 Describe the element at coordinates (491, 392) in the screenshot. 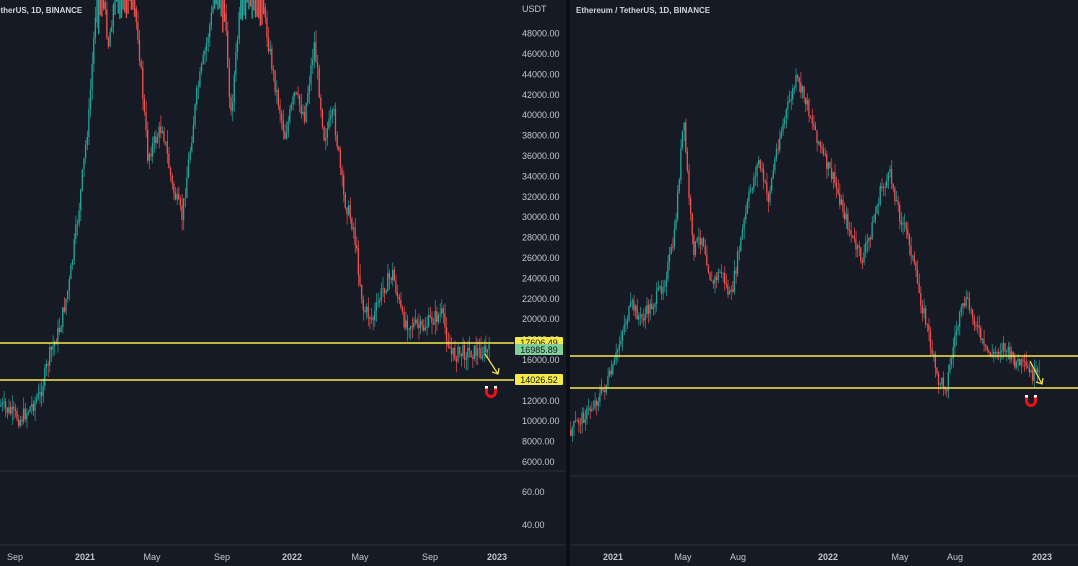

I see `magnet-icon` at that location.